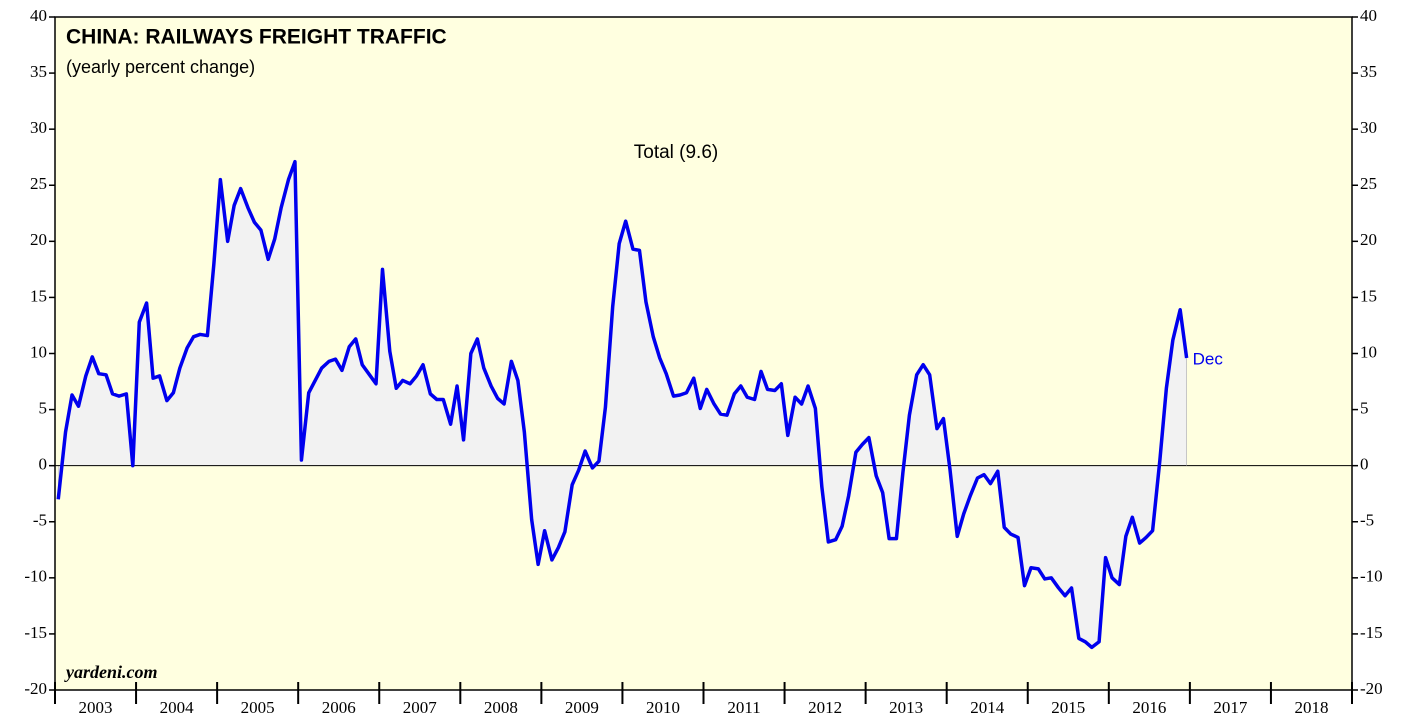 The height and width of the screenshot is (719, 1421). I want to click on x-tick-label: 2009, so click(582, 707).